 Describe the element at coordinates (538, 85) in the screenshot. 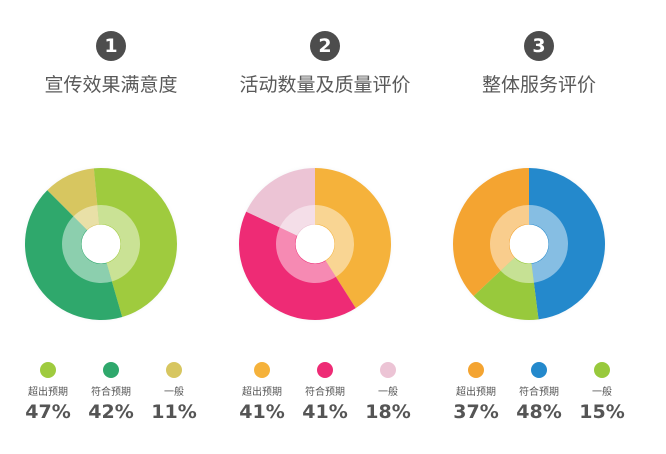

I see `chart-title: 整体服务评价` at that location.